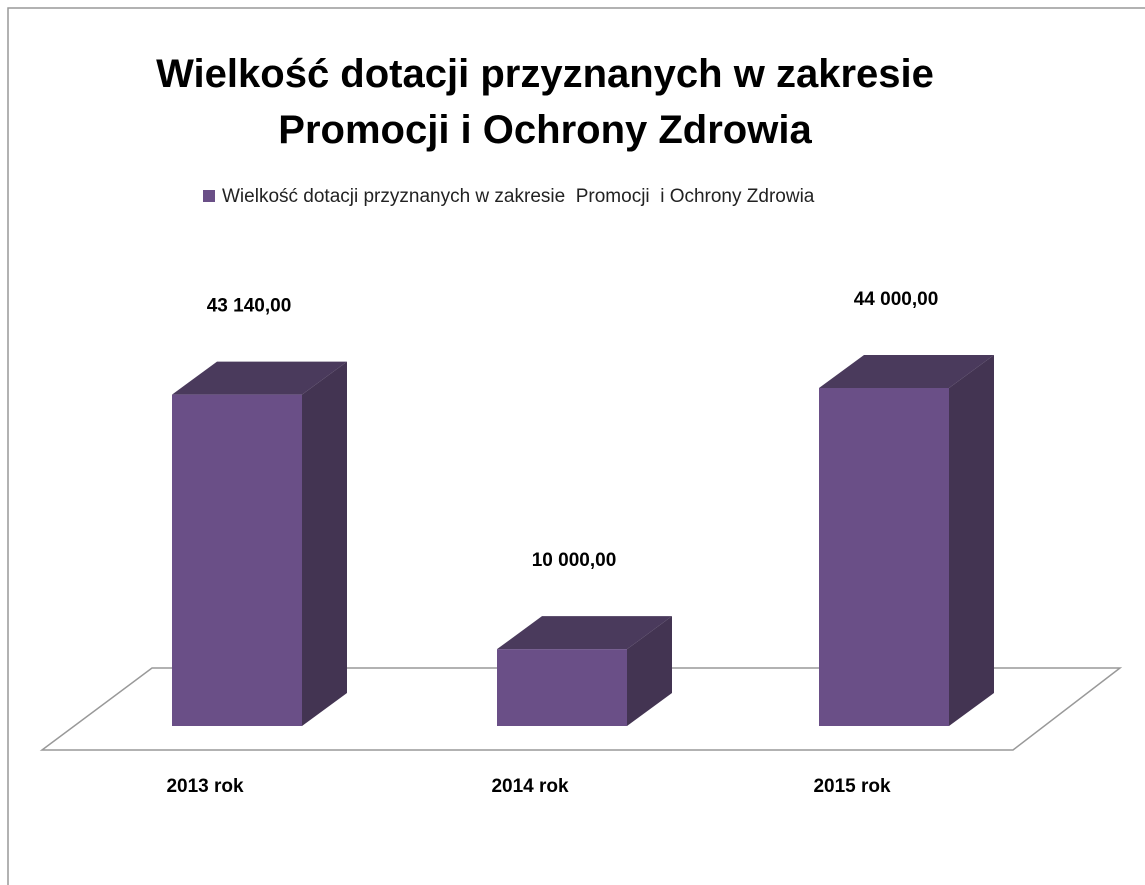 This screenshot has width=1145, height=885. What do you see at coordinates (896, 299) in the screenshot?
I see `value-label: 44 000,00` at bounding box center [896, 299].